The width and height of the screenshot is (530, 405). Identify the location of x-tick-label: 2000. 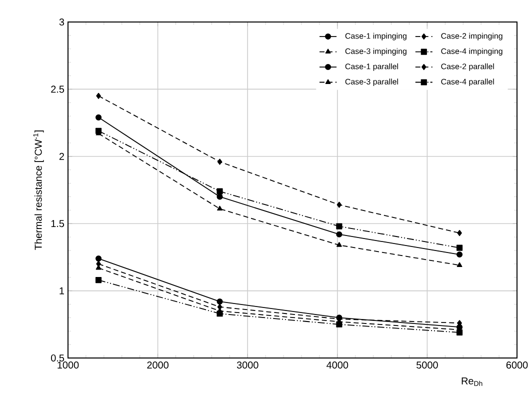
(157, 365).